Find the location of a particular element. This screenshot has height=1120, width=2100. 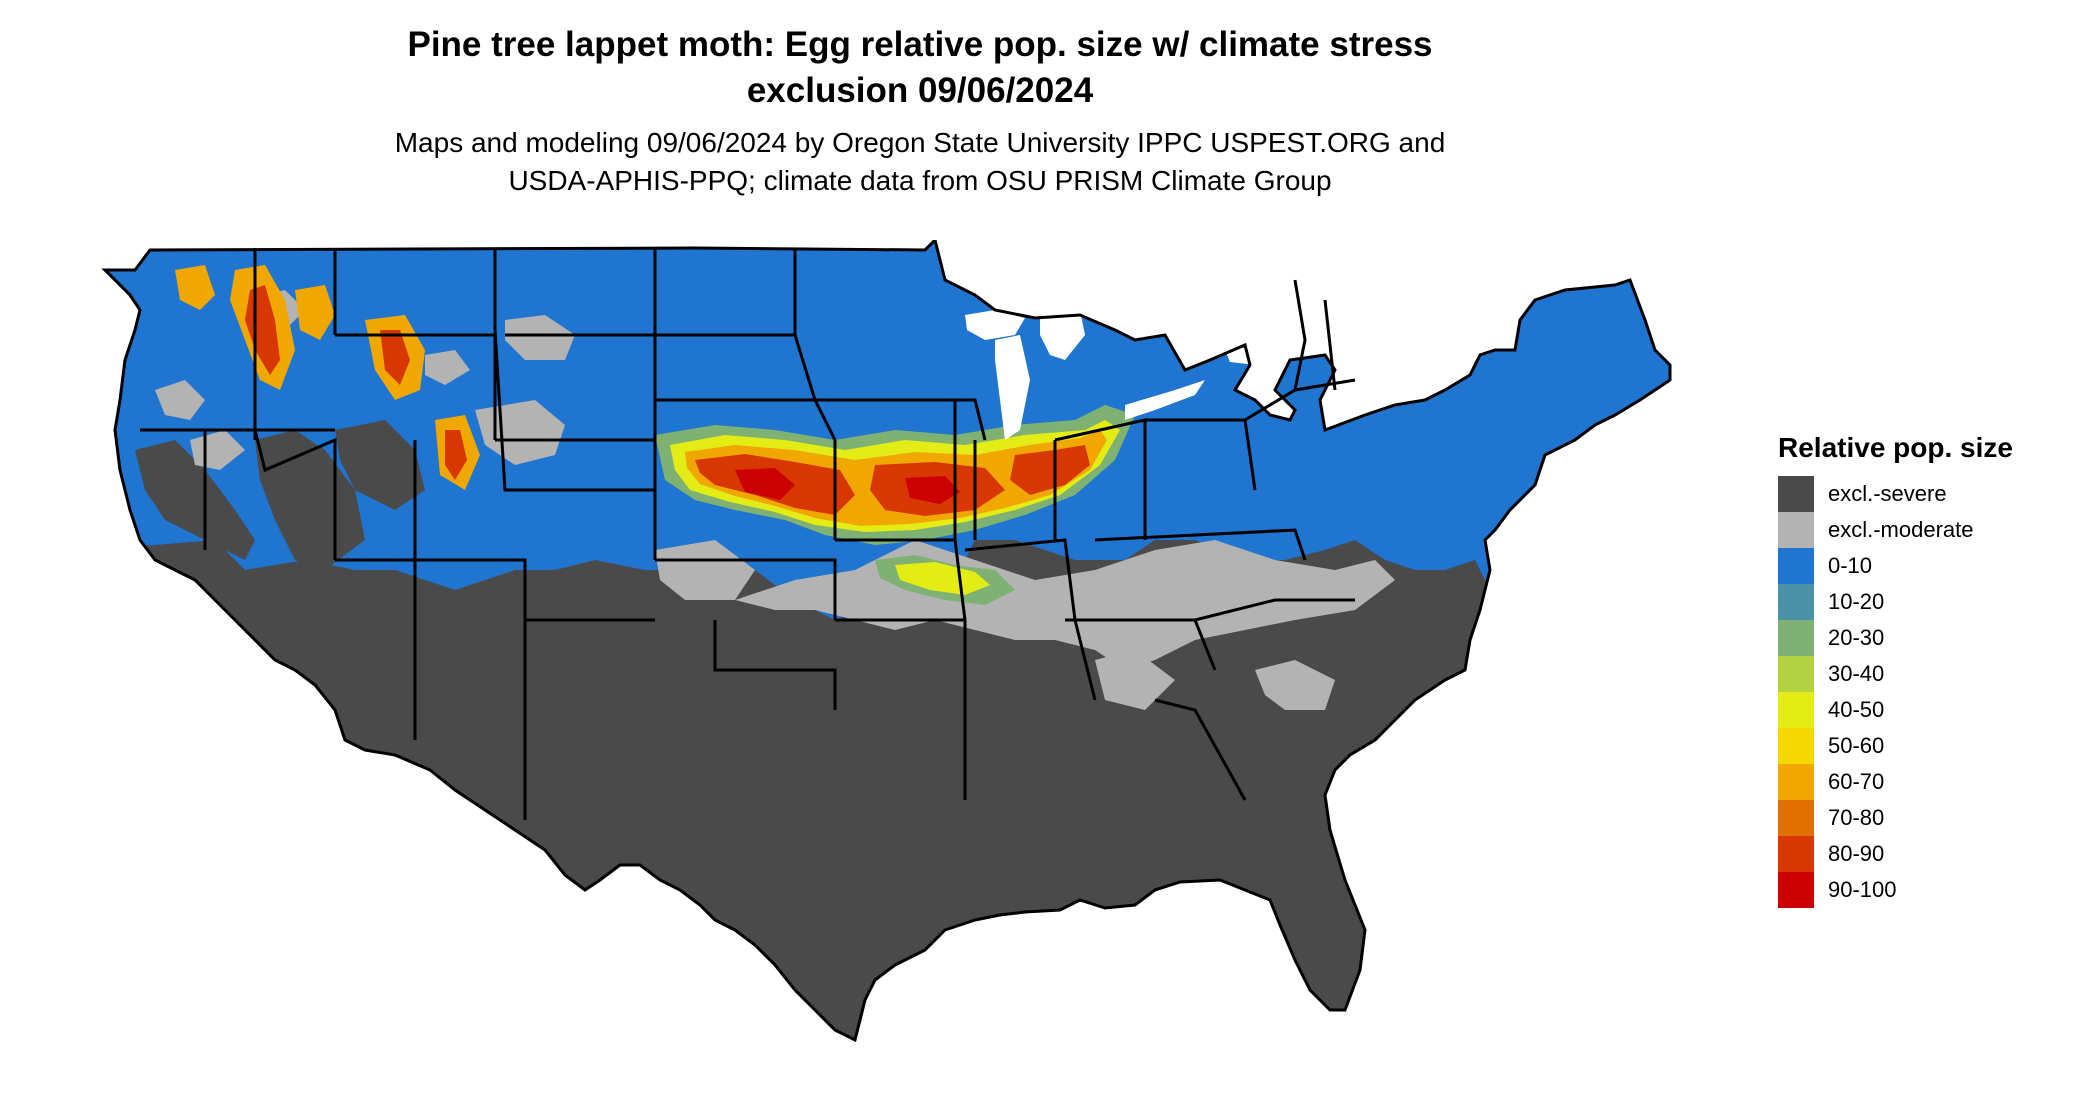

legend-label: excl.-severe is located at coordinates (1887, 493).